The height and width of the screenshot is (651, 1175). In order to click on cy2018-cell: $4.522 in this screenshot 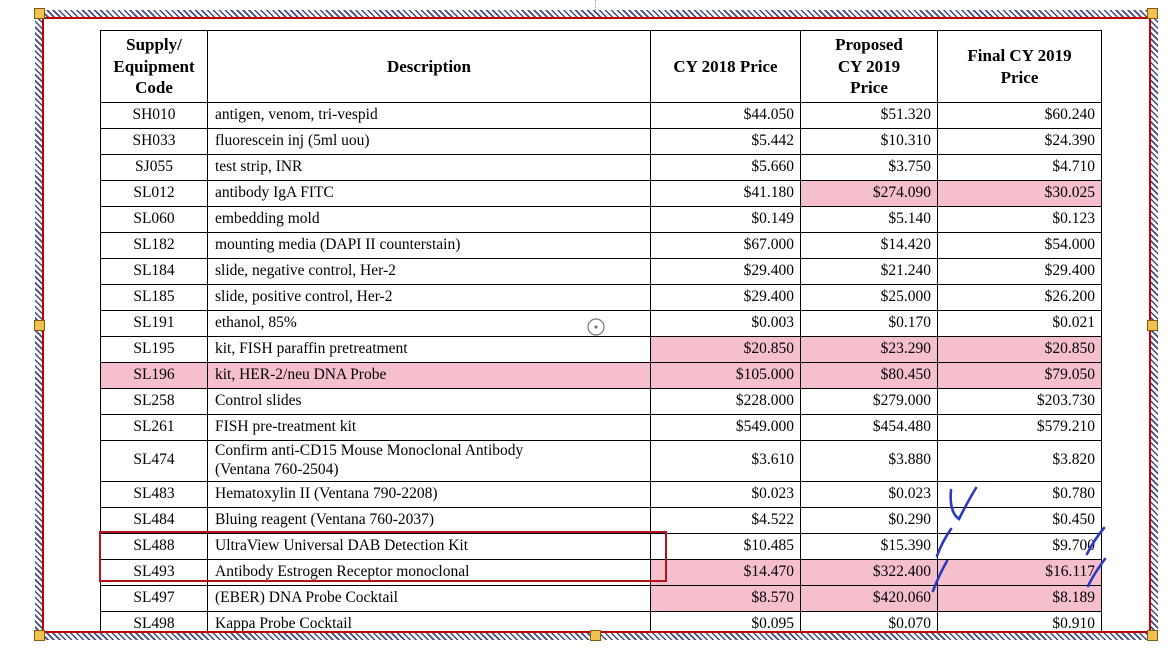, I will do `click(725, 520)`.